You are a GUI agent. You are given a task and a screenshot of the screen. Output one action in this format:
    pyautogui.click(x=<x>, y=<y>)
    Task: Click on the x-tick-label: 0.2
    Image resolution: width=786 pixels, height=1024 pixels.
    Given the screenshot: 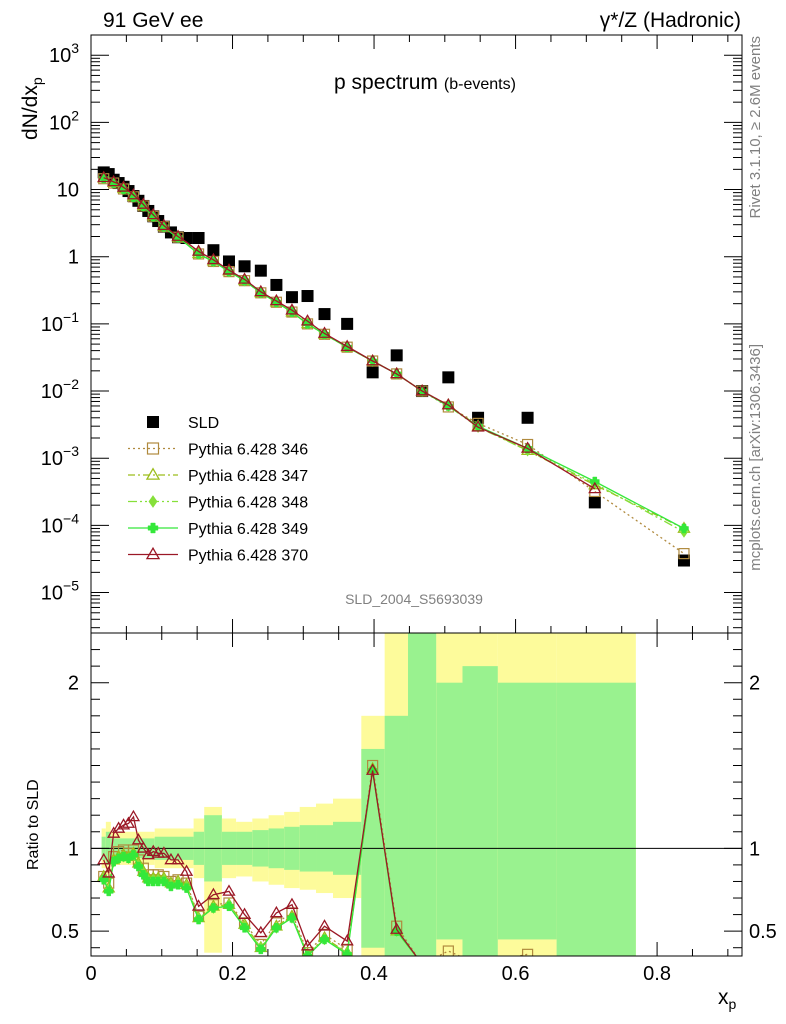 What is the action you would take?
    pyautogui.click(x=233, y=974)
    